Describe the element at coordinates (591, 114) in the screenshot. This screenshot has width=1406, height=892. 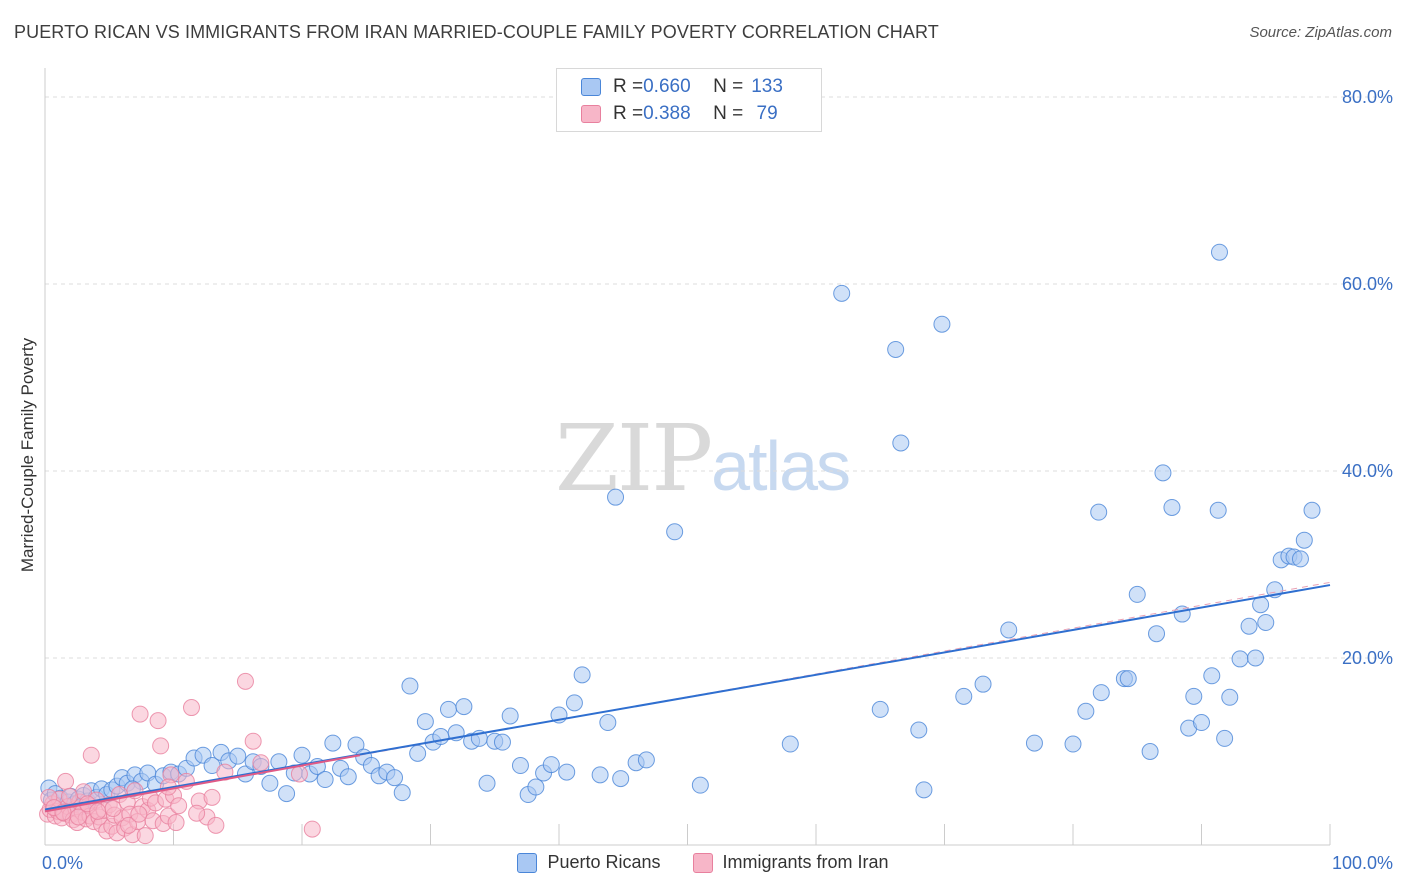
I see `legend-swatch-pink` at that location.